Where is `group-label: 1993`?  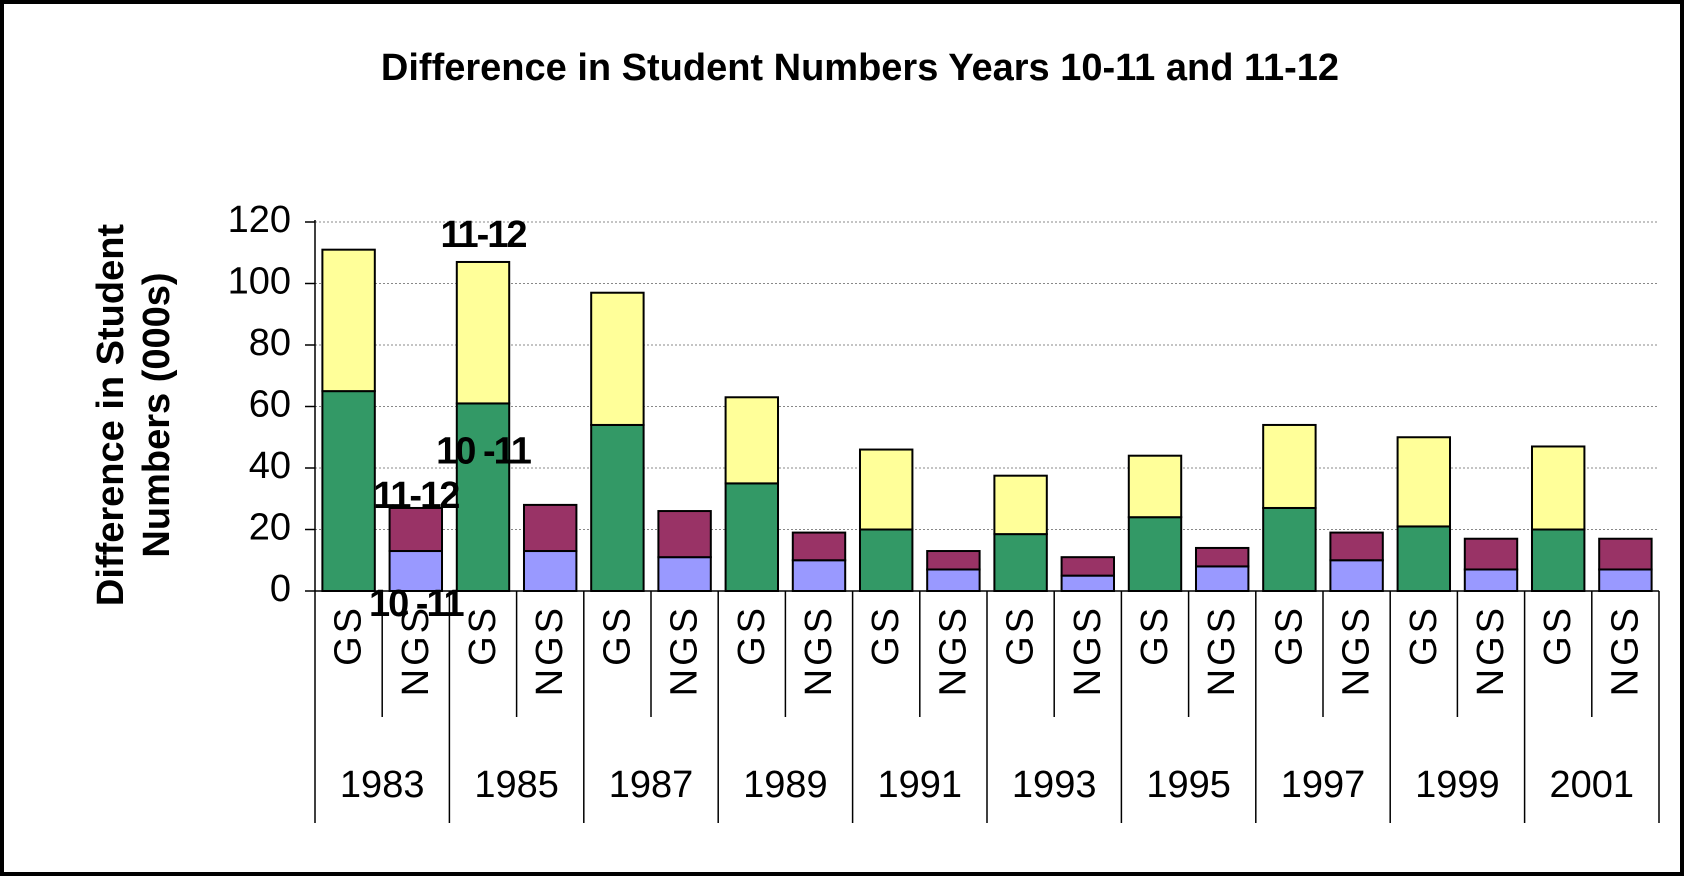 group-label: 1993 is located at coordinates (1054, 785).